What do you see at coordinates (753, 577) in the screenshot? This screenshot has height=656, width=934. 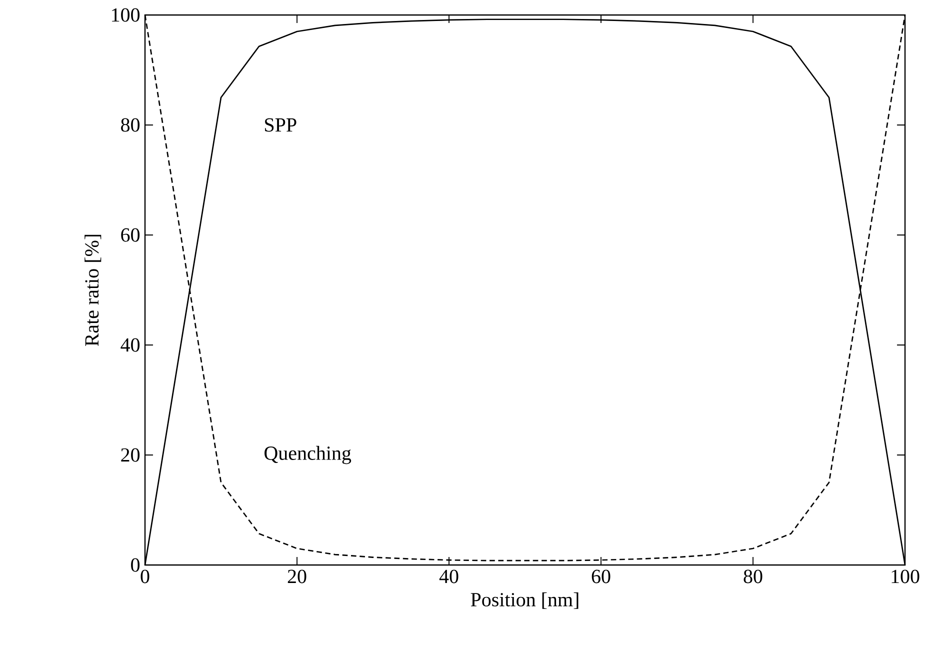 I see `x-tick-label: 80` at bounding box center [753, 577].